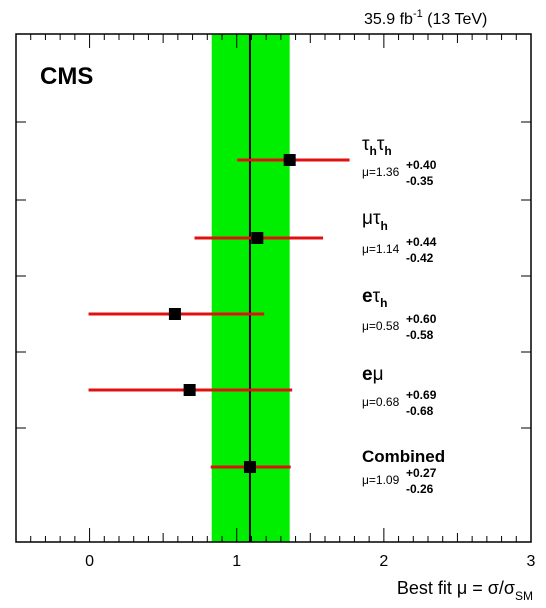  I want to click on svg-text: μ=1.09, so click(381, 480).